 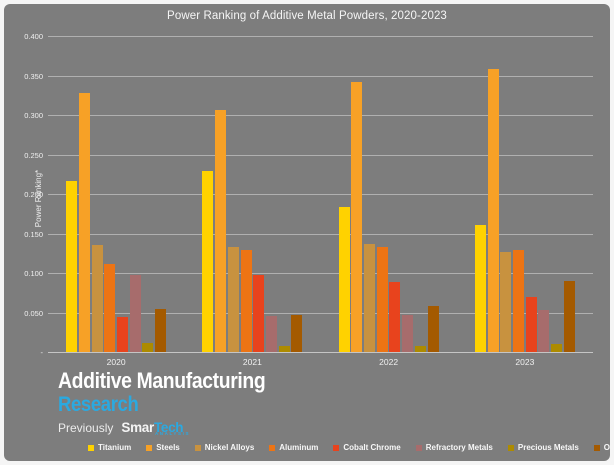 What do you see at coordinates (33, 155) in the screenshot?
I see `y-tick-label: 0.250` at bounding box center [33, 155].